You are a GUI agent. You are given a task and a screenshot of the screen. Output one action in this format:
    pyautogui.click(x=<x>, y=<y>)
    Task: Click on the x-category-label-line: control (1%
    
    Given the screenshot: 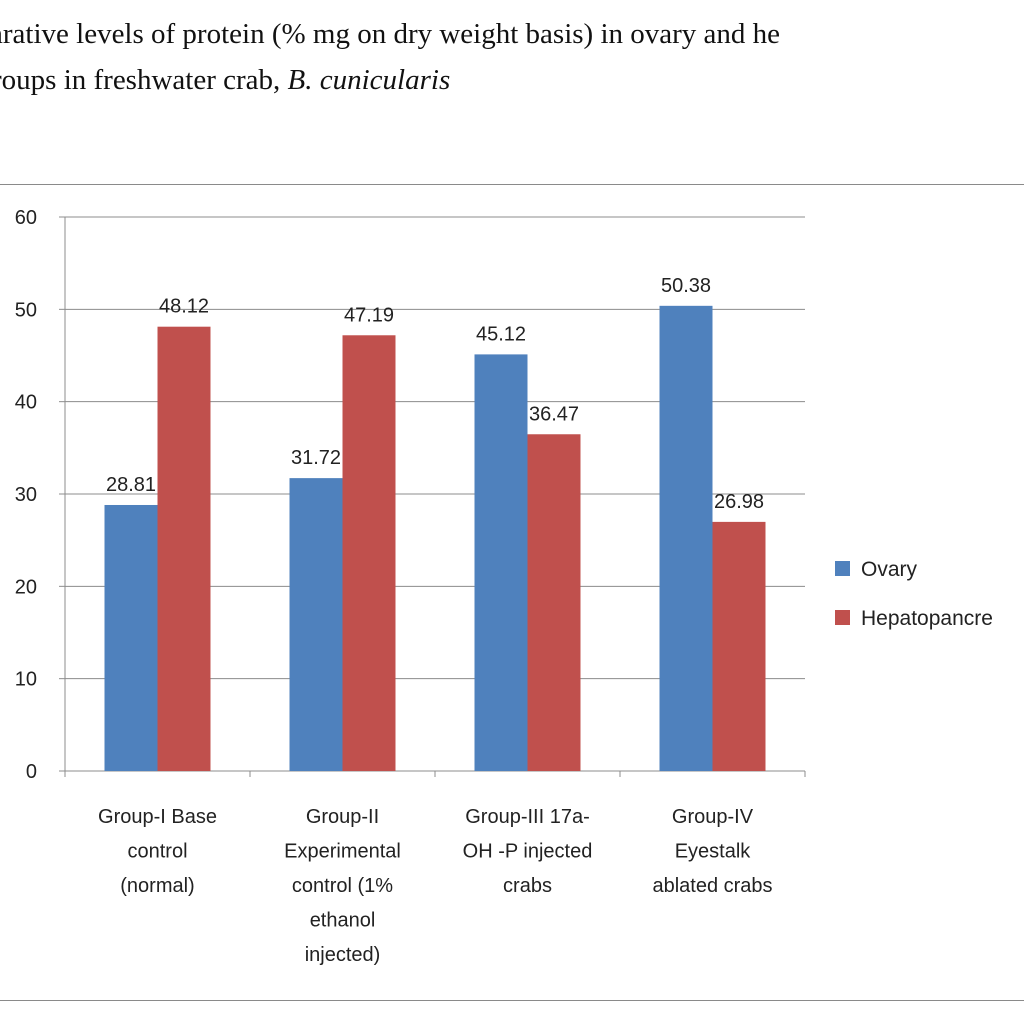 What is the action you would take?
    pyautogui.click(x=342, y=886)
    